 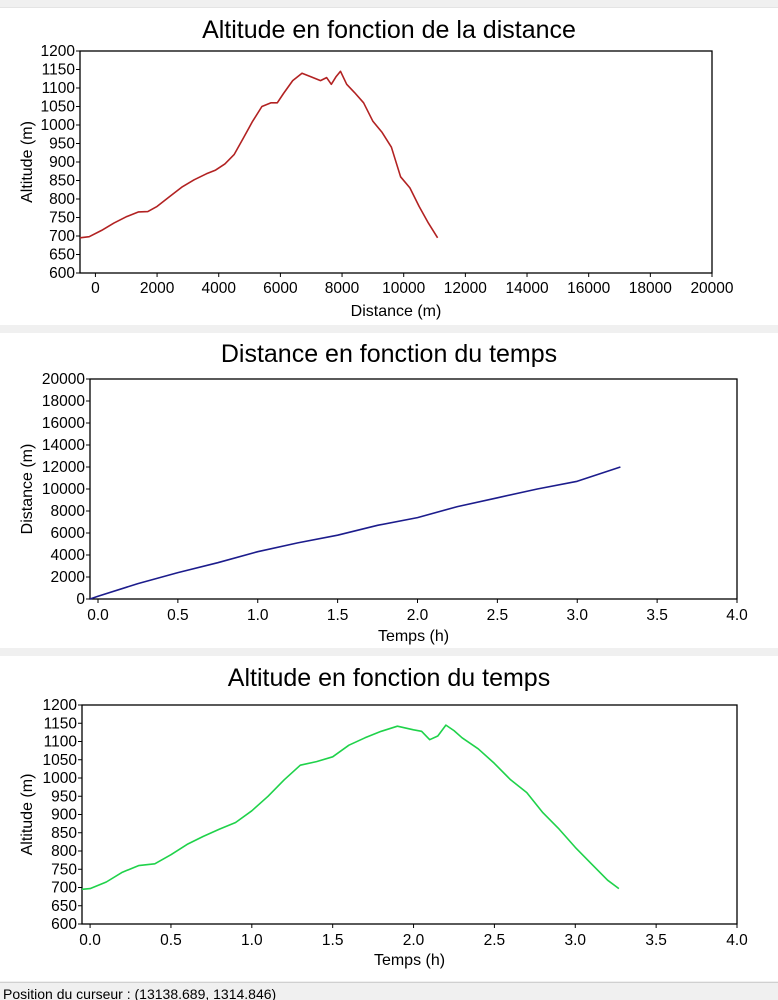 I want to click on x-tick-label: 12000, so click(x=465, y=288).